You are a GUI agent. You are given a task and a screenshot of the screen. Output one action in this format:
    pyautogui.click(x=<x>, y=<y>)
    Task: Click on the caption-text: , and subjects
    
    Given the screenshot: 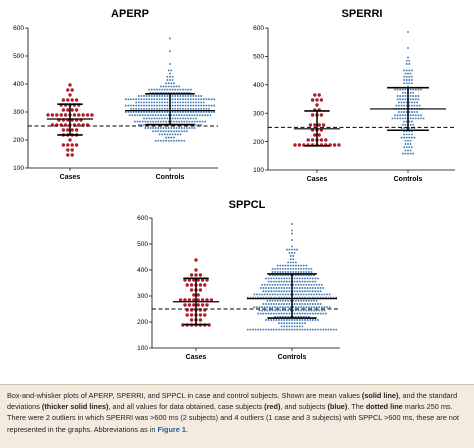 What is the action you would take?
    pyautogui.click(x=304, y=407)
    